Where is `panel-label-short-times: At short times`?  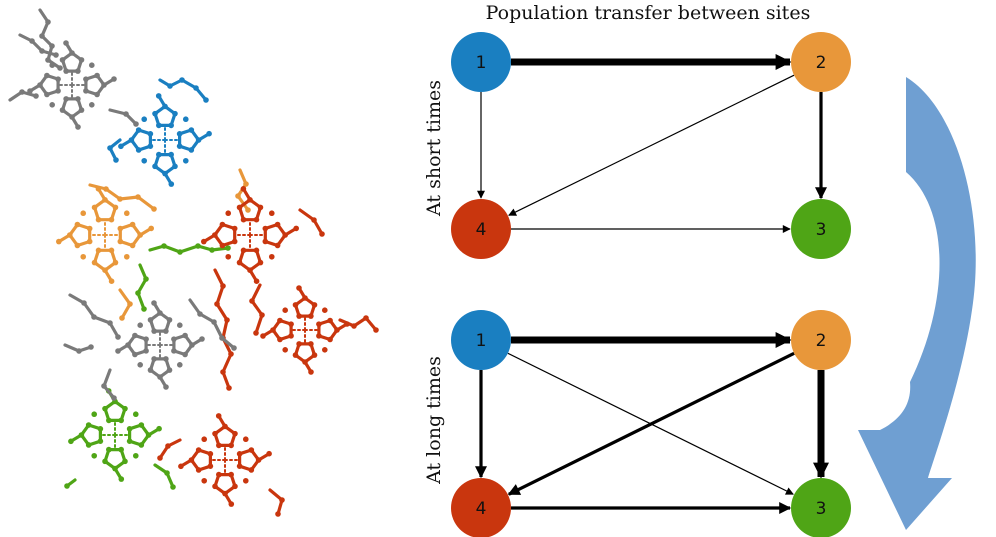 panel-label-short-times: At short times is located at coordinates (434, 148).